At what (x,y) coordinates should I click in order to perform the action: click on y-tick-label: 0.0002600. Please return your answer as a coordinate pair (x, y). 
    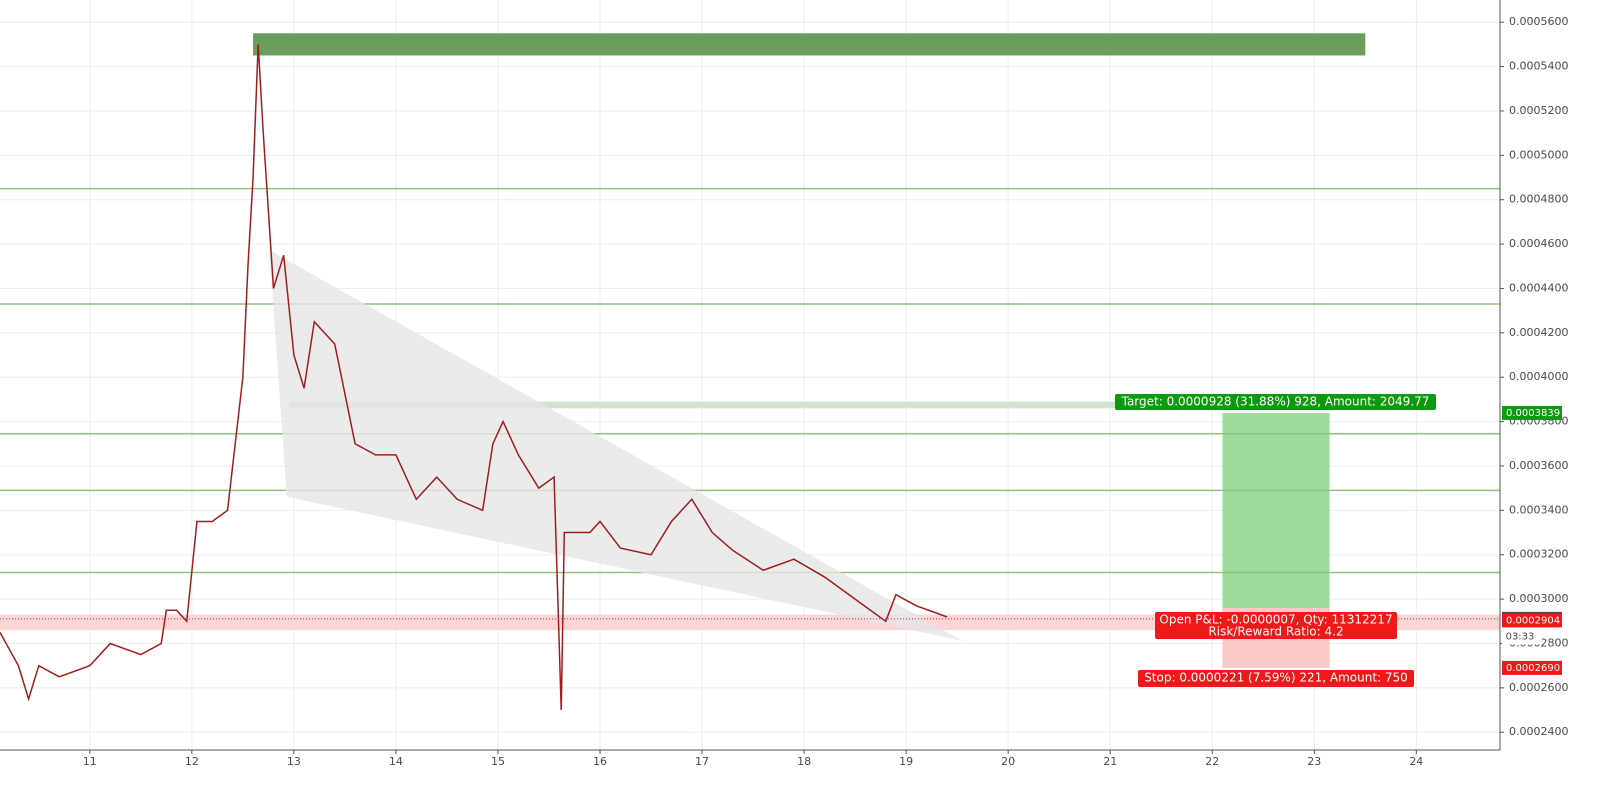
    Looking at the image, I should click on (1539, 687).